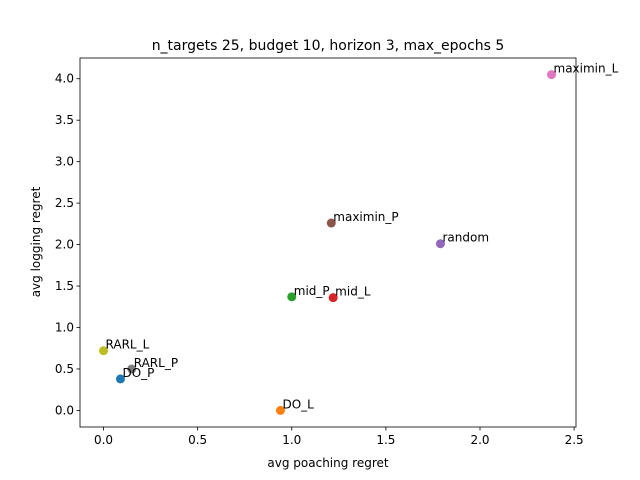 Image resolution: width=640 pixels, height=480 pixels. I want to click on x-tick-label: 1.5, so click(385, 440).